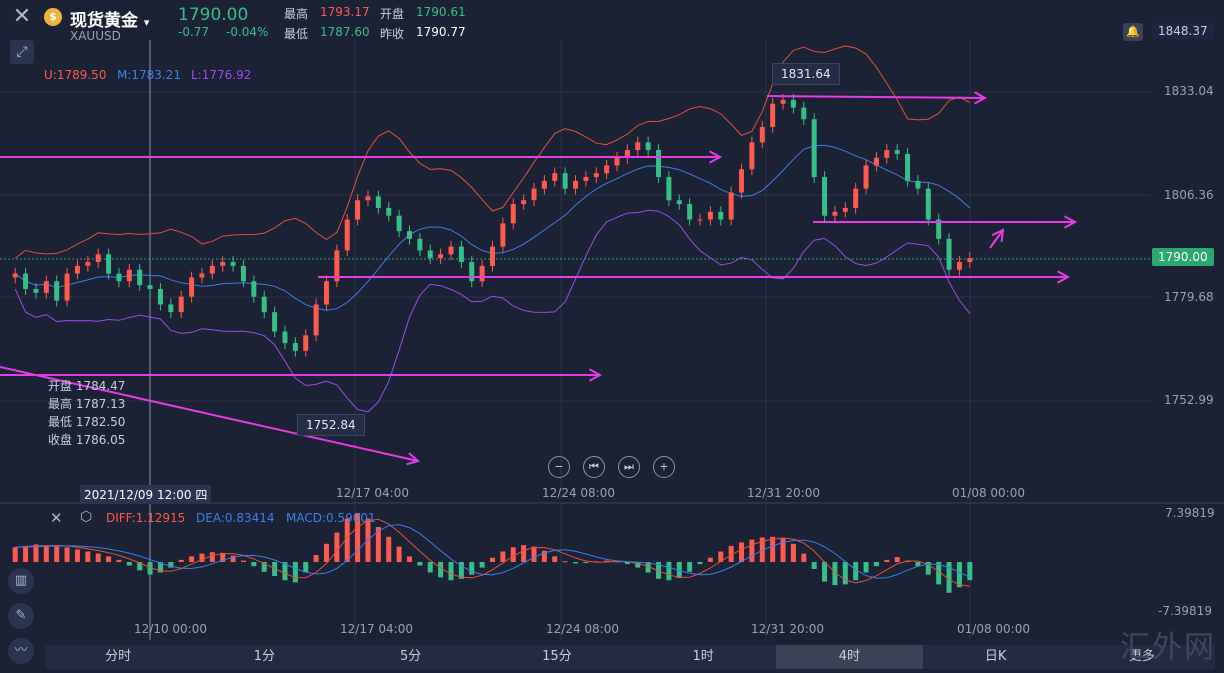 This screenshot has width=1224, height=673. Describe the element at coordinates (1141, 657) in the screenshot. I see `tab-more: 更多` at that location.